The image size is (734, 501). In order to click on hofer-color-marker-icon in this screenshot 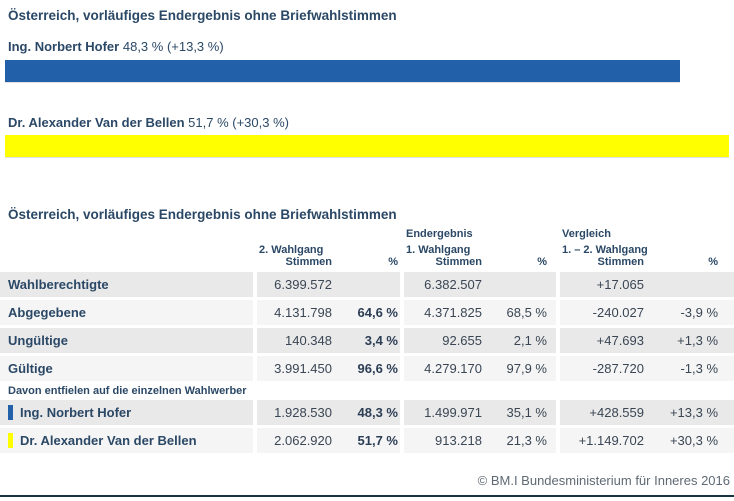, I will do `click(10, 412)`.